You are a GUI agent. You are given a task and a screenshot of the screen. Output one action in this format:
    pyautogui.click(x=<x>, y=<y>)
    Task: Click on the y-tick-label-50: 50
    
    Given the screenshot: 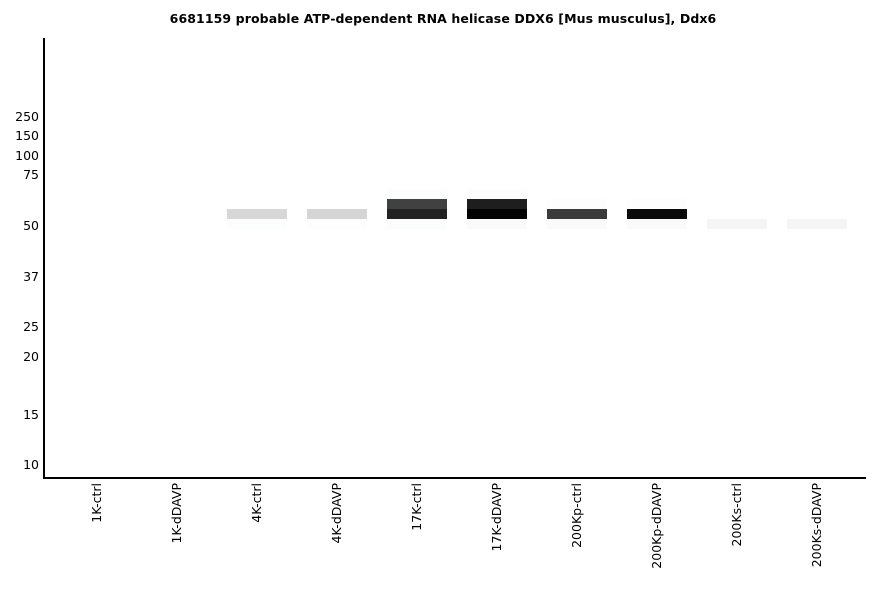 What is the action you would take?
    pyautogui.click(x=31, y=225)
    